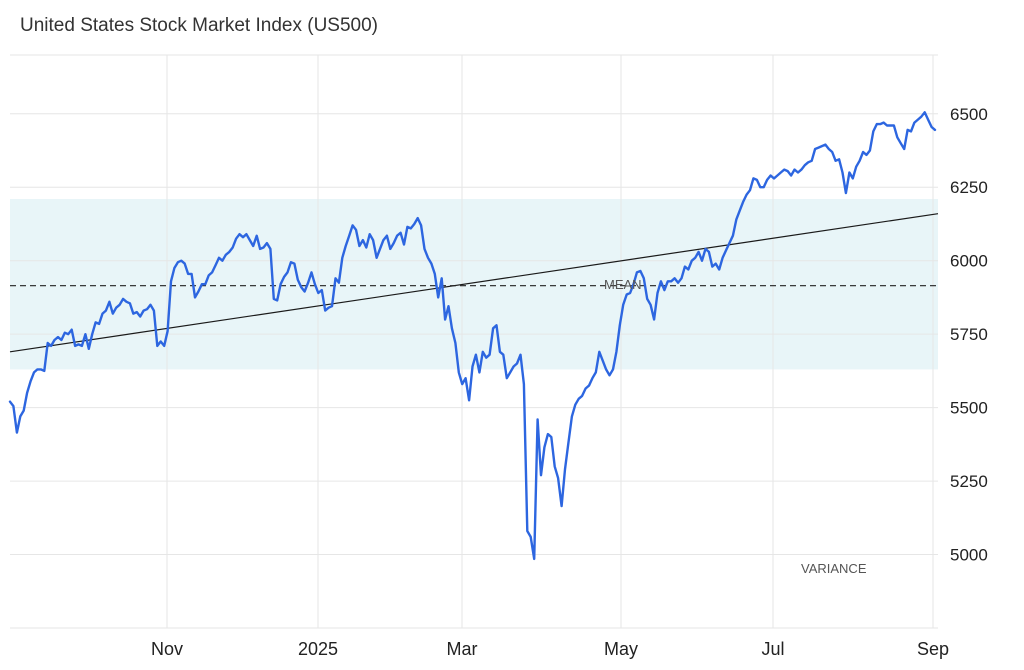  Describe the element at coordinates (621, 649) in the screenshot. I see `x-tick-label: May` at that location.